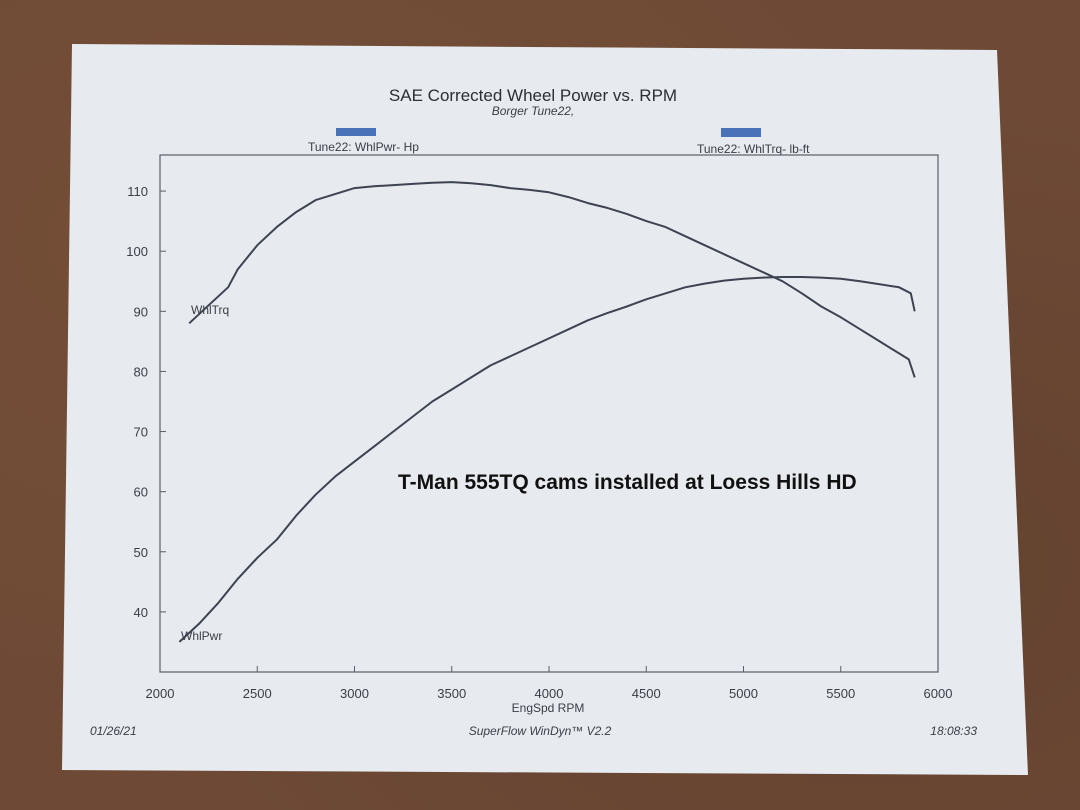 The height and width of the screenshot is (810, 1080). Describe the element at coordinates (146, 402) in the screenshot. I see `y-axis-ticks: 40 50 60 70 80 90 100 110` at that location.